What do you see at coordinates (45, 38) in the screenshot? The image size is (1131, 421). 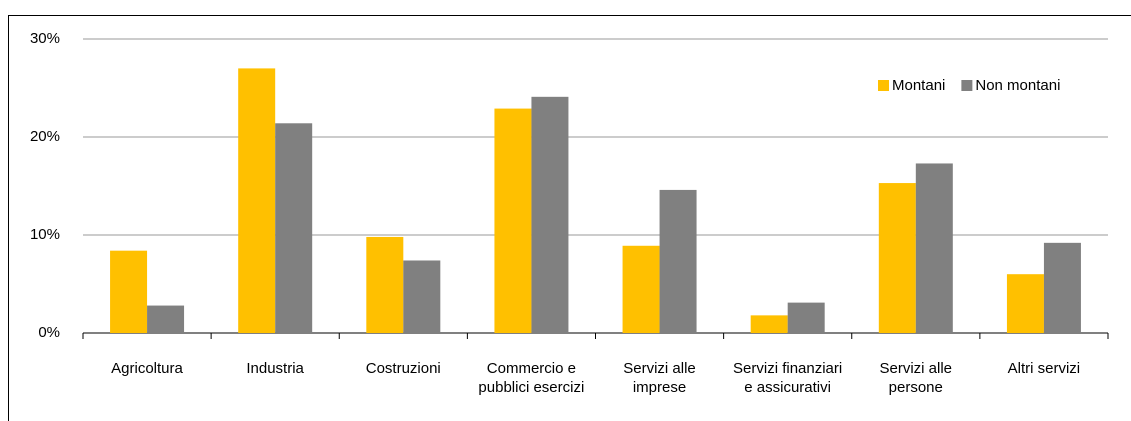 I see `y-tick-label: 30%` at bounding box center [45, 38].